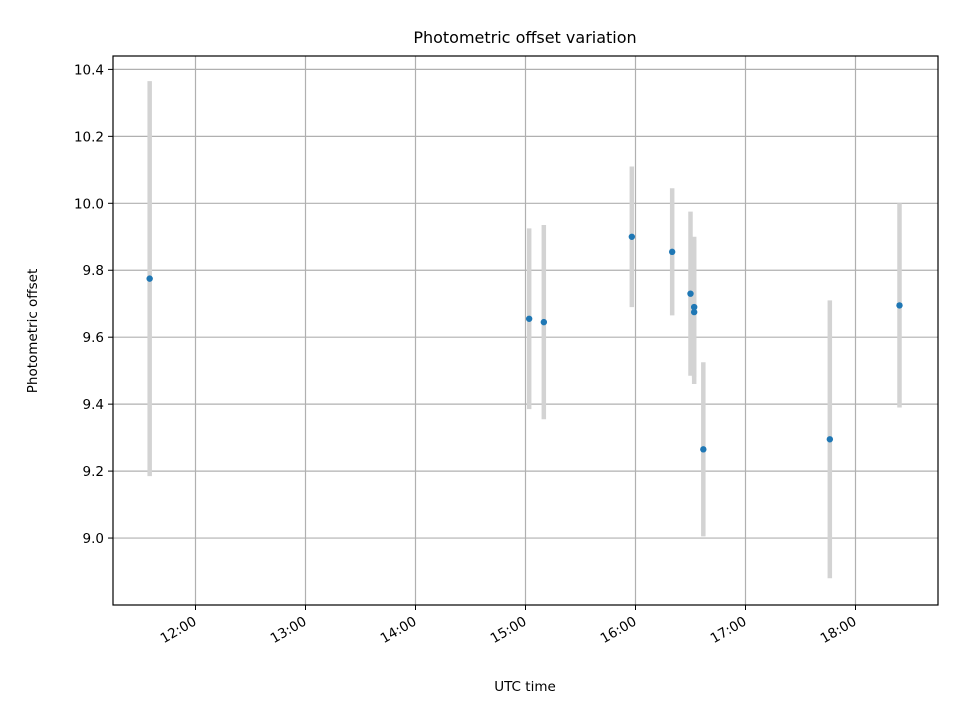  Describe the element at coordinates (89, 70) in the screenshot. I see `y-tick-label: 10.4` at that location.